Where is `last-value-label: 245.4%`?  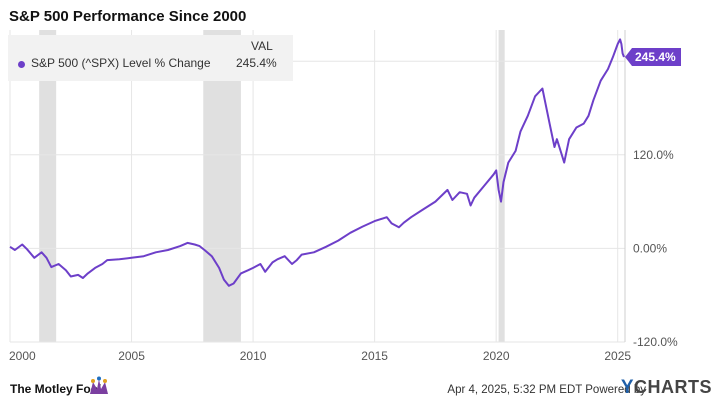 last-value-label: 245.4% is located at coordinates (655, 57).